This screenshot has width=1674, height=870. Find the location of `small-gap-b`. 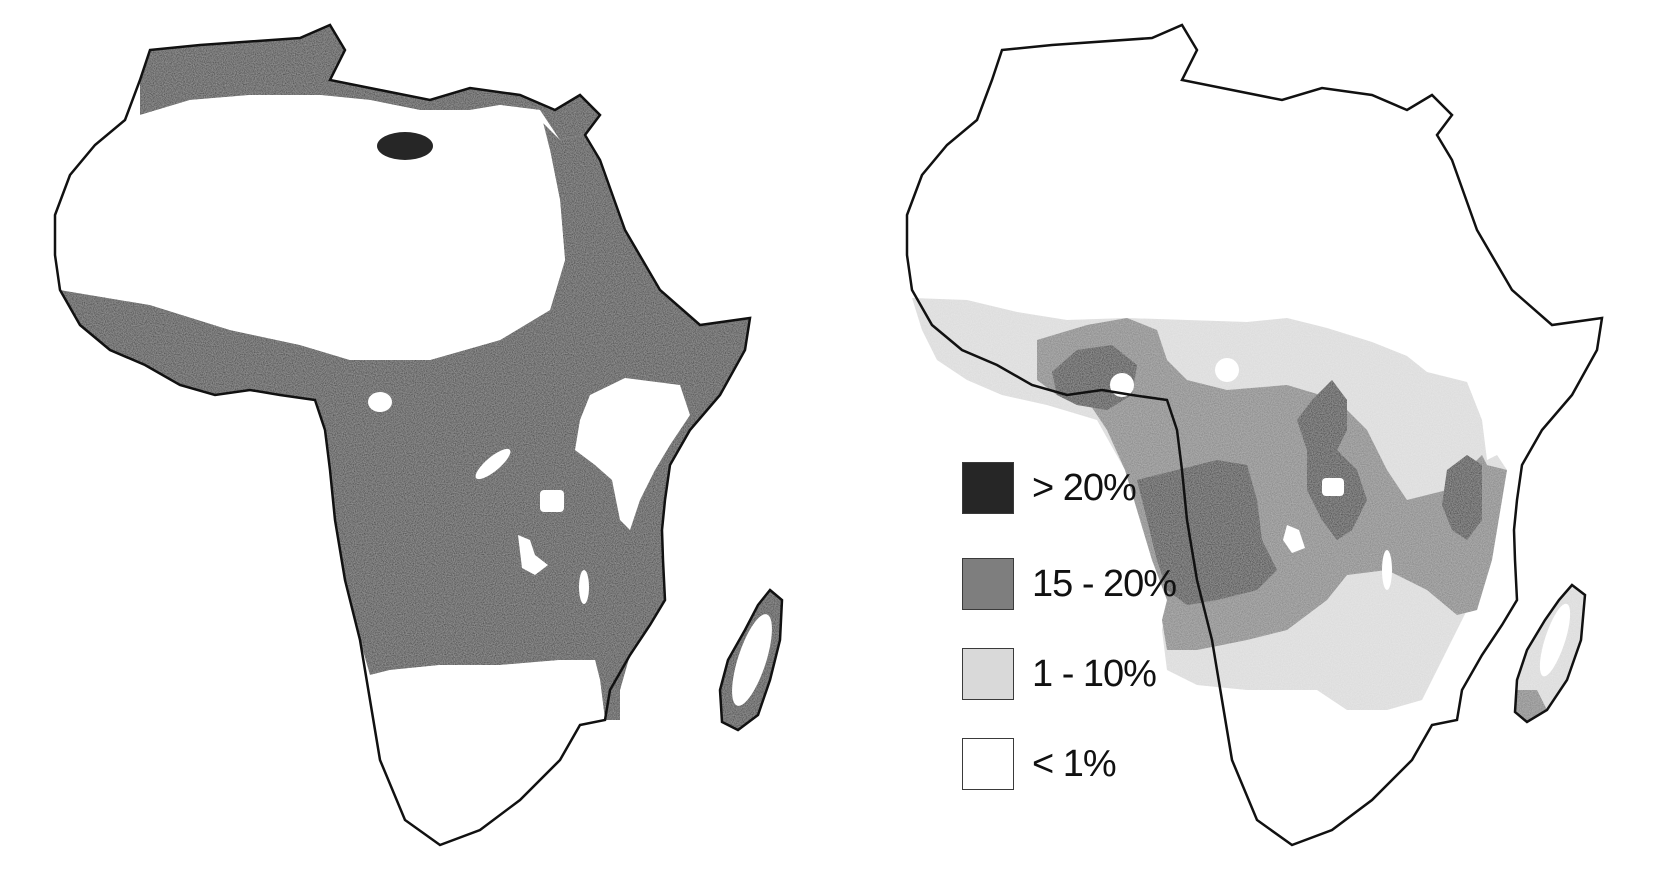

small-gap-b is located at coordinates (493, 464).